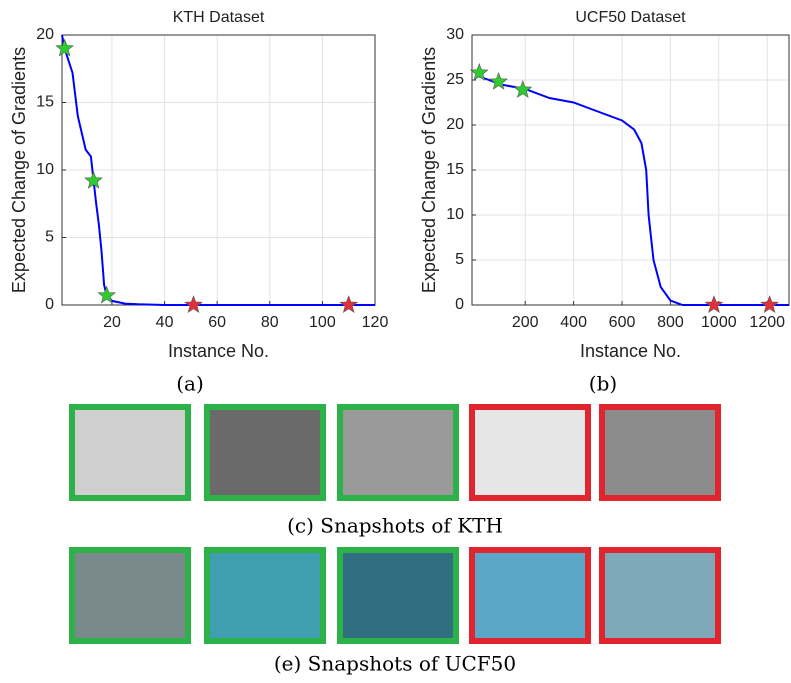  Describe the element at coordinates (395, 595) in the screenshot. I see `ucf-snapshots` at that location.